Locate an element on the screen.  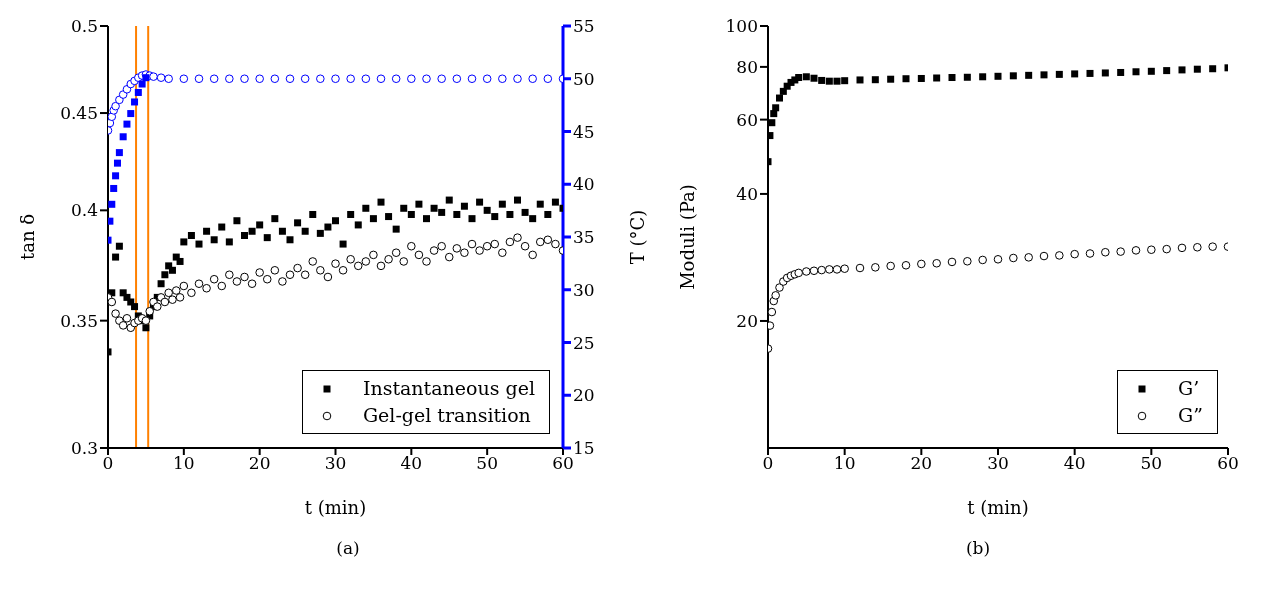
y-axis-title: Moduli (Pa) is located at coordinates (688, 237).